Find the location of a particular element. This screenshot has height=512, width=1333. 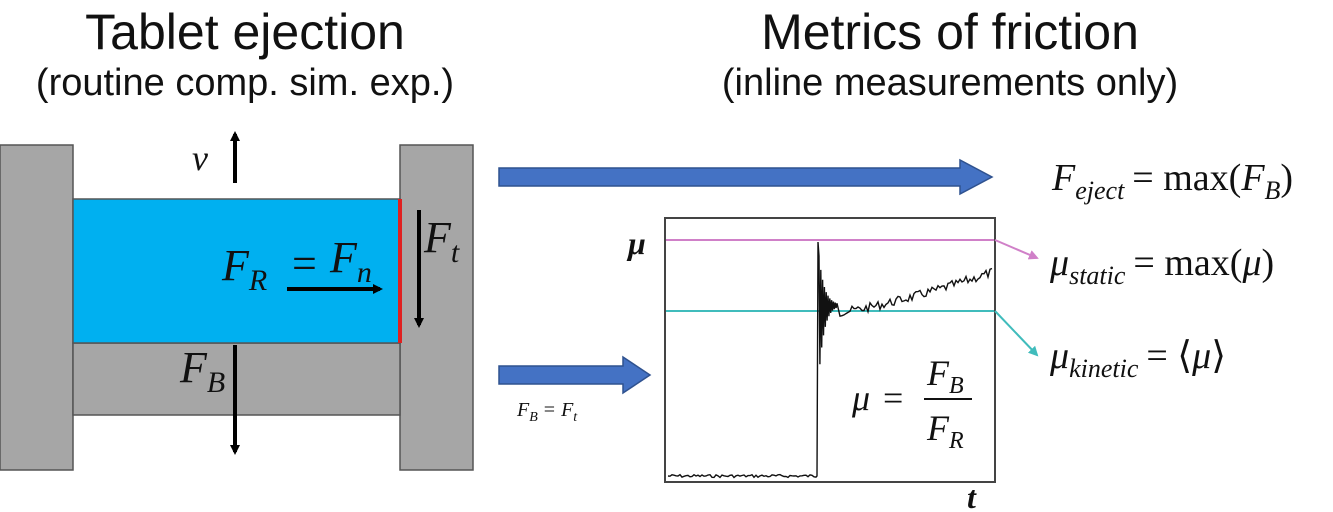

formula-equals: = is located at coordinates (893, 398).